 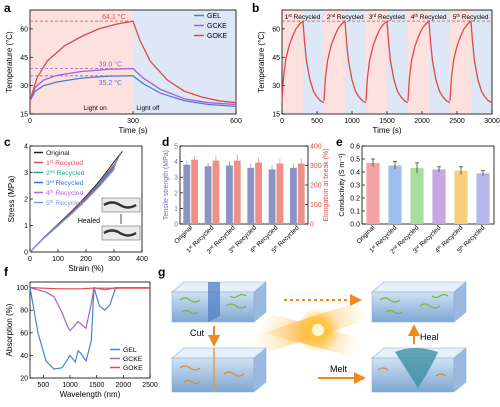 What do you see at coordinates (318, 330) in the screenshot?
I see `light-source-core` at bounding box center [318, 330].